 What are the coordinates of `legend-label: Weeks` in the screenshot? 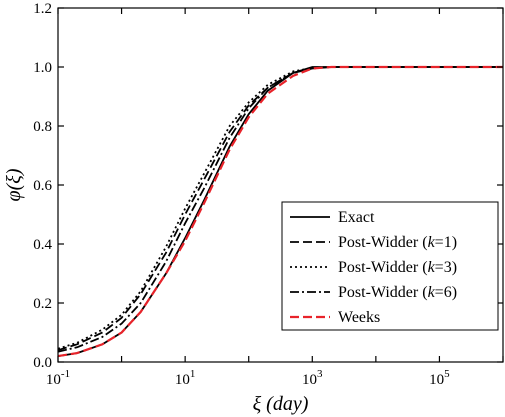 It's located at (359, 317).